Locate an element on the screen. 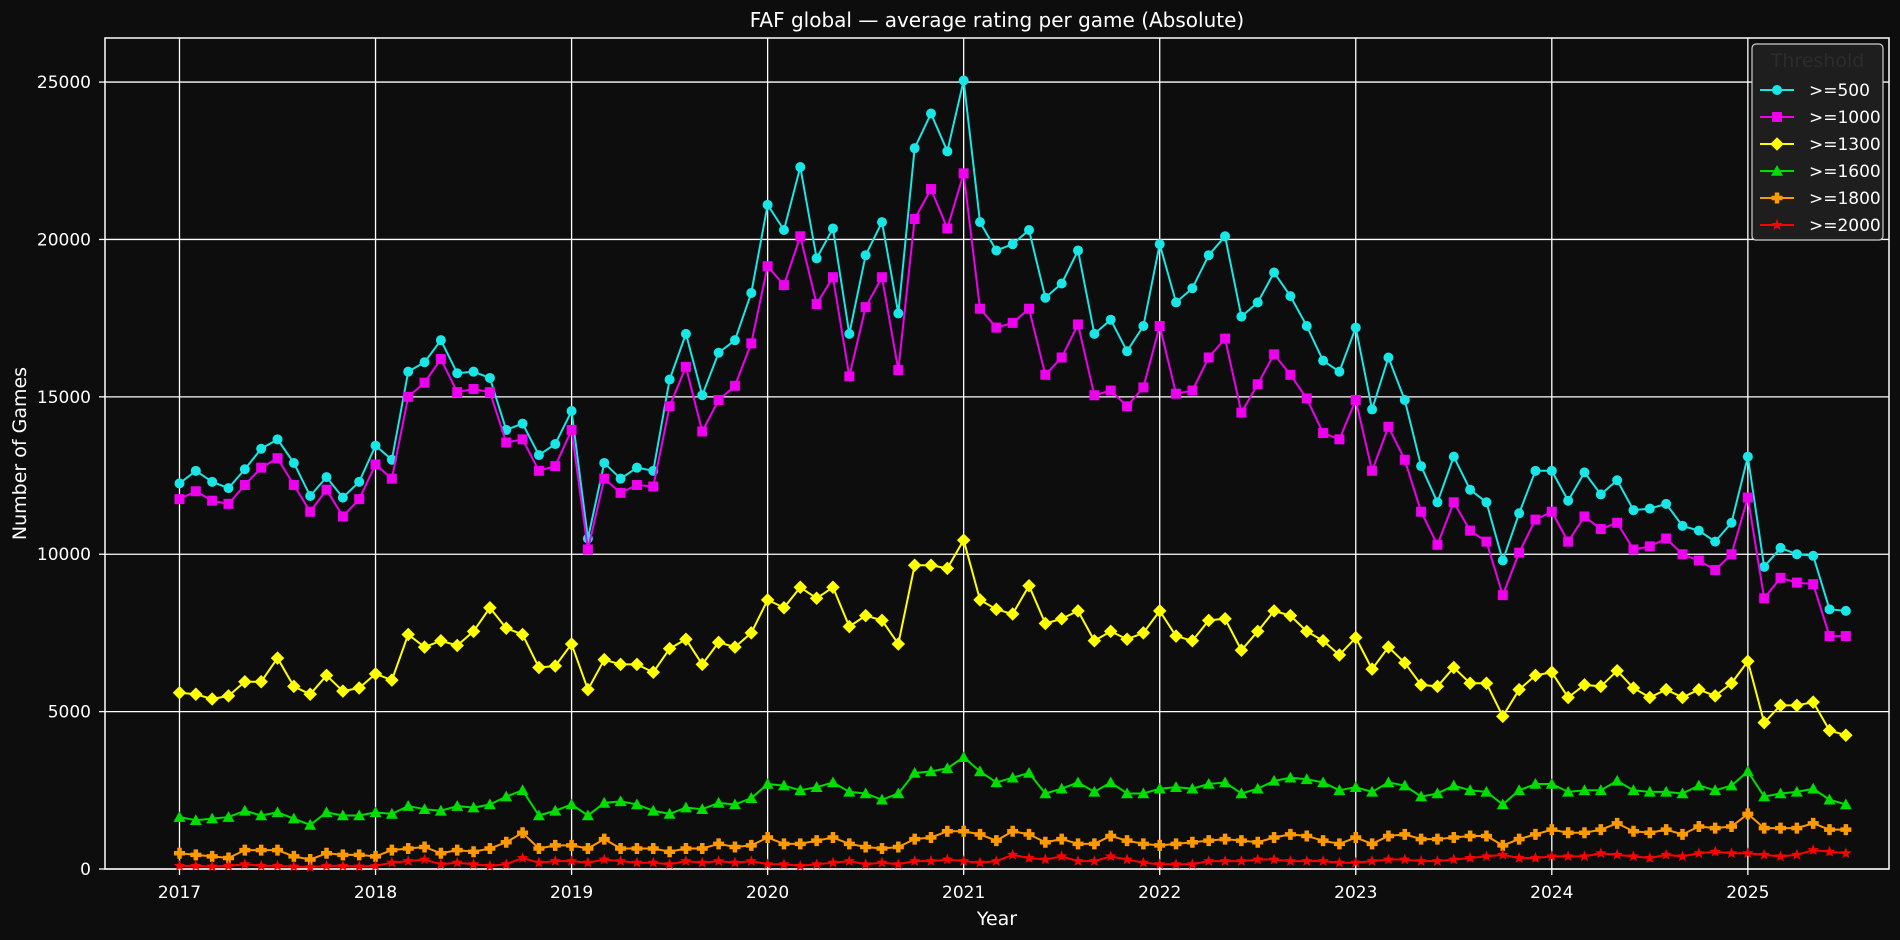 The image size is (1900, 940). x-axis-label: Year is located at coordinates (996, 919).